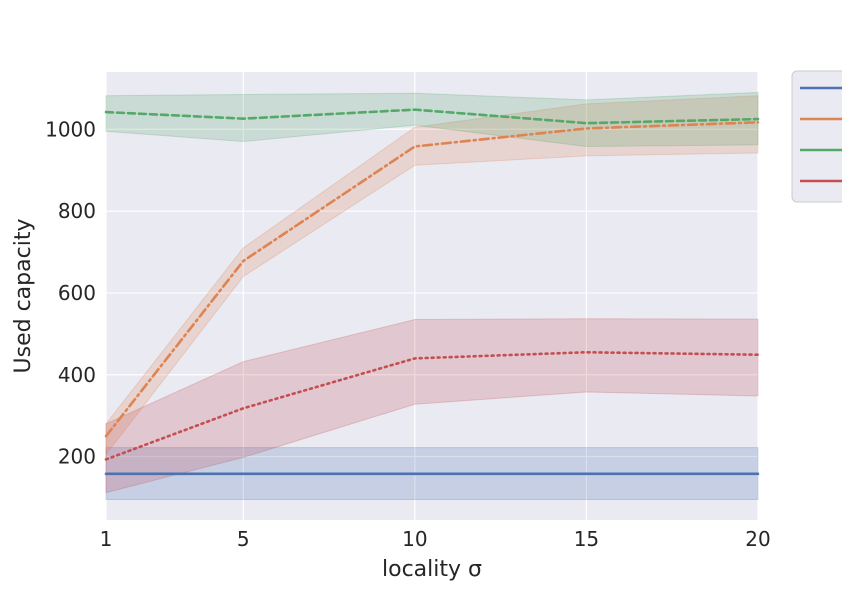 The image size is (842, 595). I want to click on y-tick-label: 600, so click(77, 293).